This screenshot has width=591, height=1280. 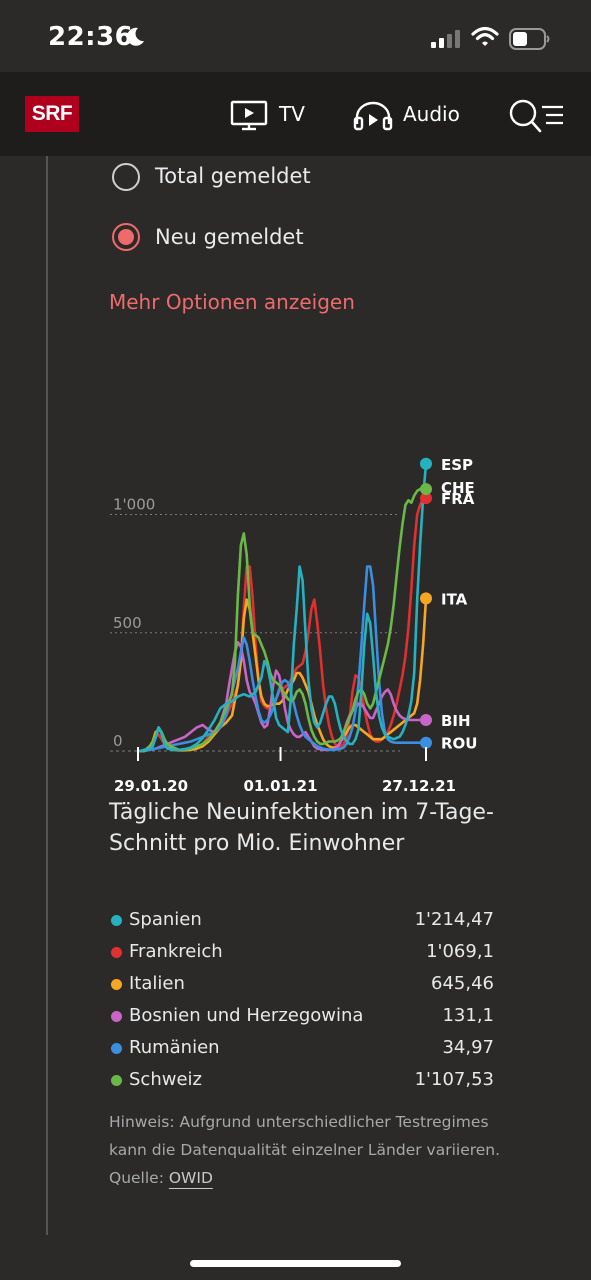 What do you see at coordinates (229, 237) in the screenshot?
I see `radio-new-label: Neu gemeldet` at bounding box center [229, 237].